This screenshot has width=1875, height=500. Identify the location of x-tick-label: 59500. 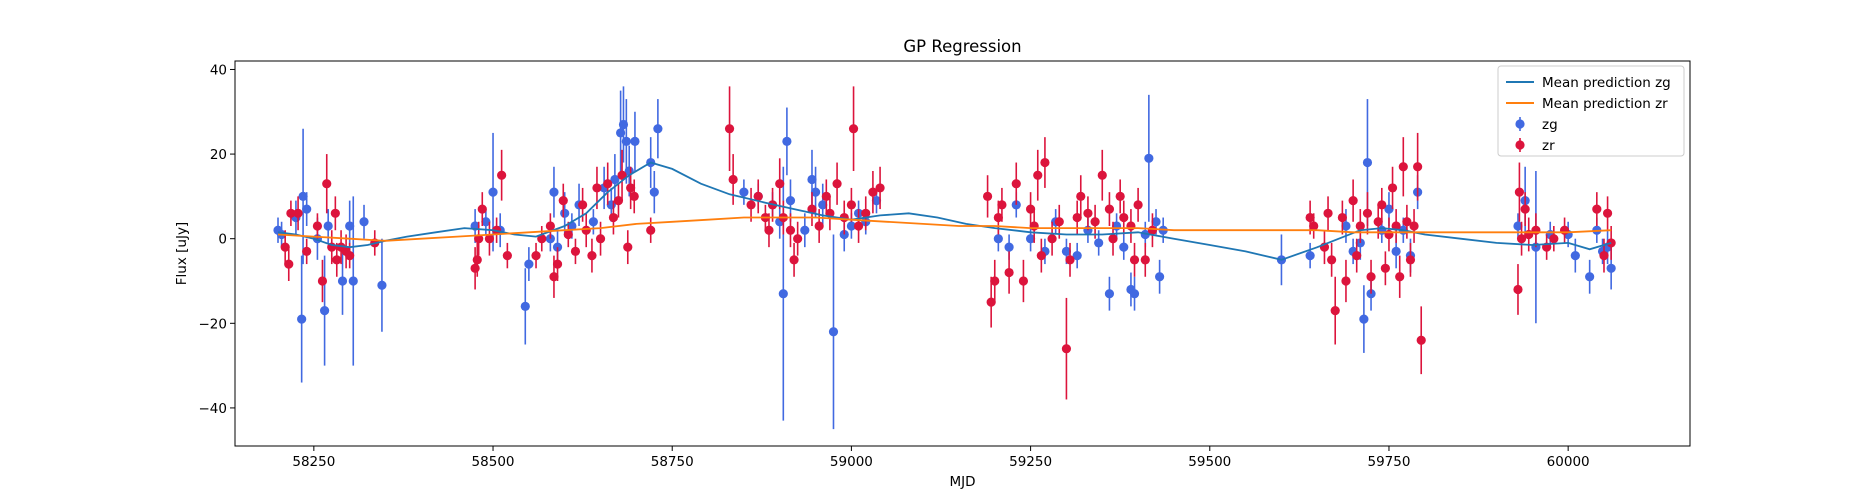
(1209, 462).